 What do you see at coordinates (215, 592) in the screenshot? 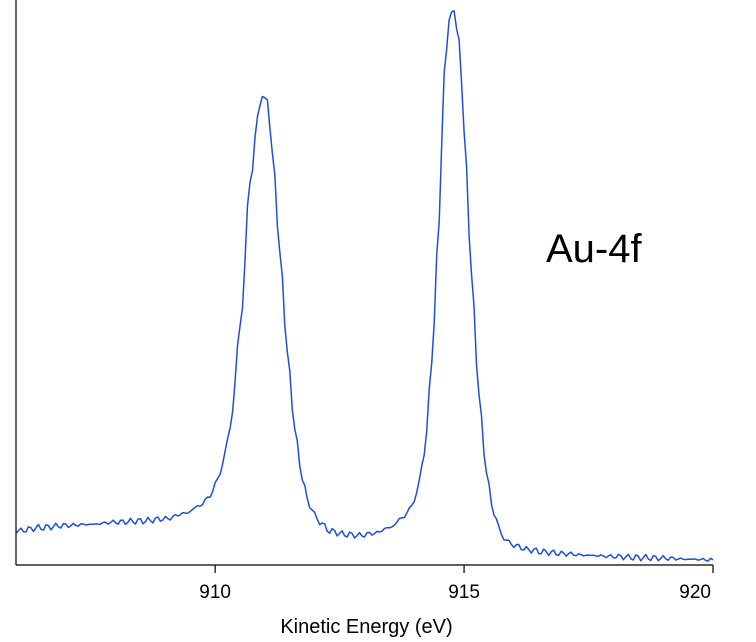
I see `x-tick-label: 910` at bounding box center [215, 592].